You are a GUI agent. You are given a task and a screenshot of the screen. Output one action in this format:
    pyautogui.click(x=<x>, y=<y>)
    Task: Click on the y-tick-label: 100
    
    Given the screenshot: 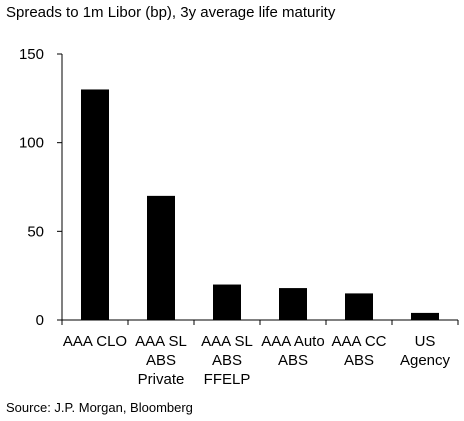 What is the action you would take?
    pyautogui.click(x=31, y=143)
    